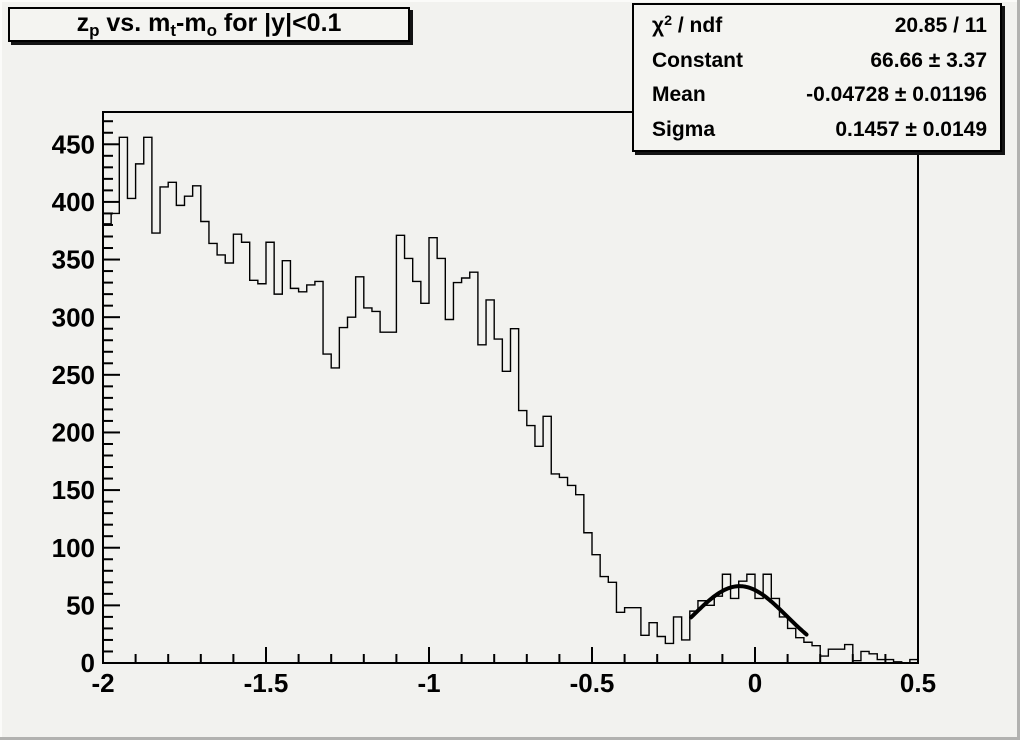 The image size is (1020, 740). I want to click on y-tick-label: 450, so click(73, 144).